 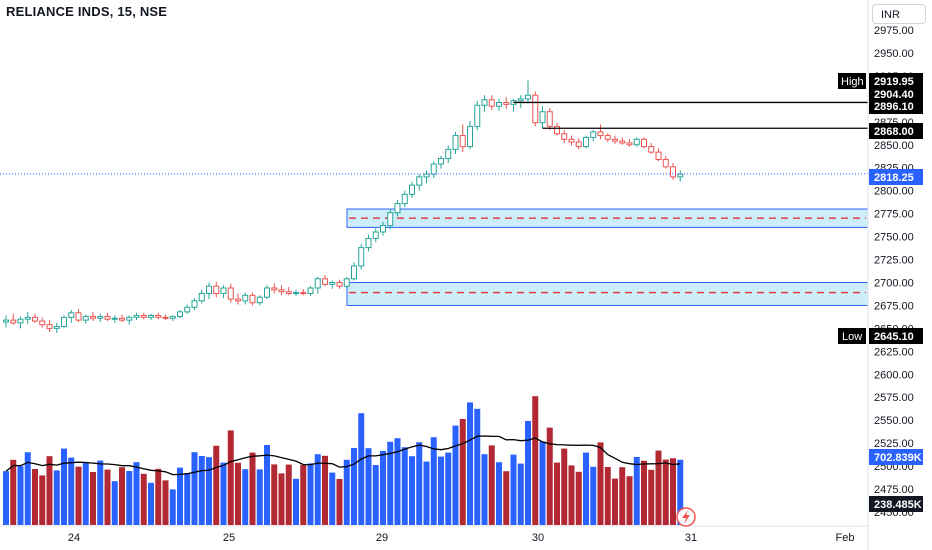 I want to click on chart-title: RELIANCE INDS, 15, NSE, so click(x=87, y=11).